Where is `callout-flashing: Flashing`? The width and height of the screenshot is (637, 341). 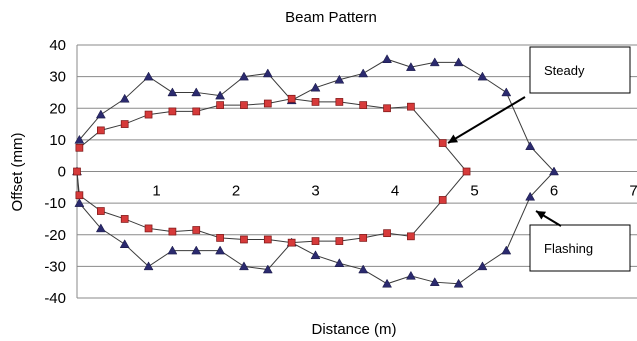 callout-flashing: Flashing is located at coordinates (580, 241).